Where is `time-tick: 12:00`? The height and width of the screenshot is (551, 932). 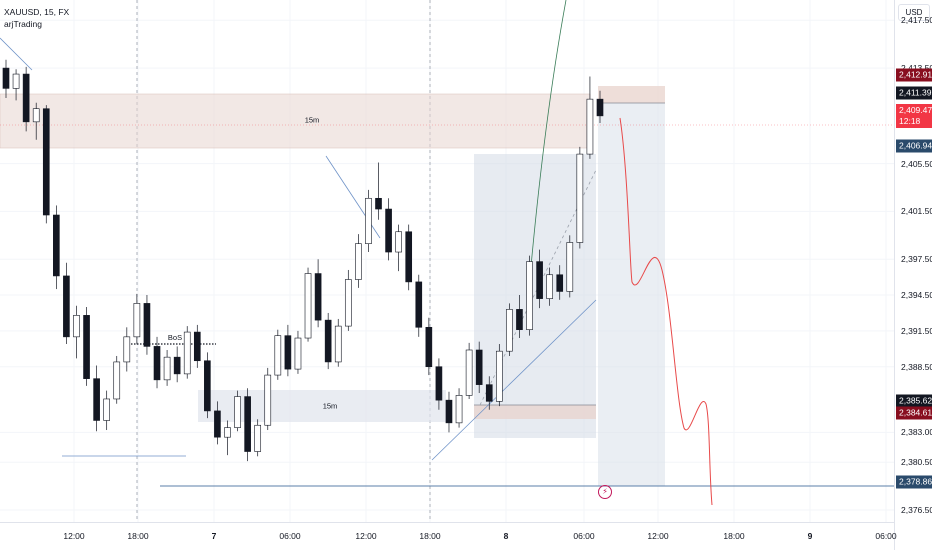
time-tick: 12:00 is located at coordinates (366, 536).